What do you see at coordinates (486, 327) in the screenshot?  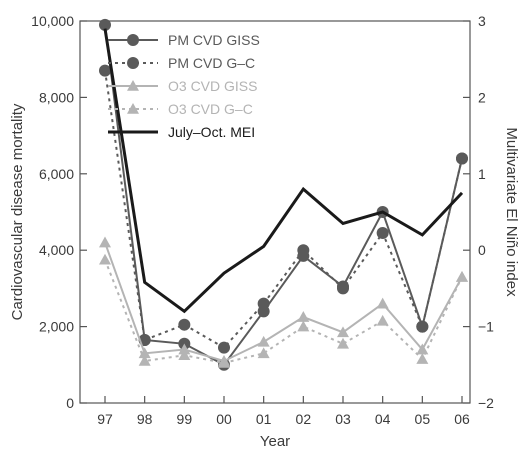 I see `y2-tick-label: −1` at bounding box center [486, 327].